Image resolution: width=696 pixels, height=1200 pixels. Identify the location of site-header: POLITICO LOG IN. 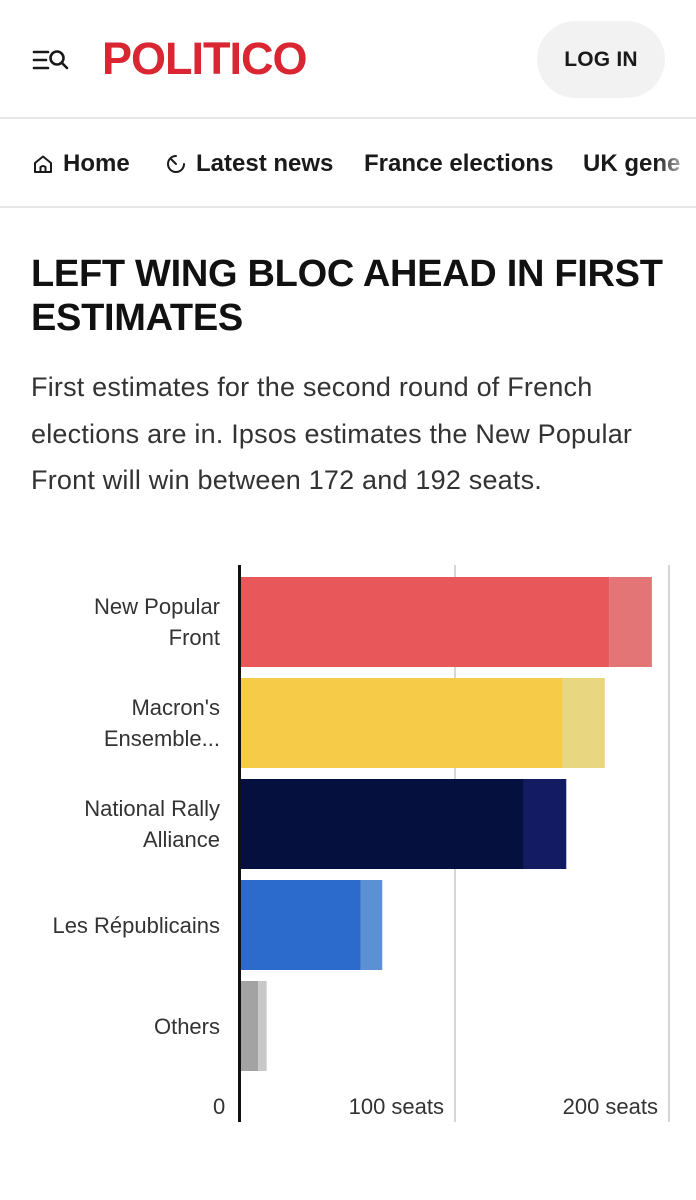
(348, 59).